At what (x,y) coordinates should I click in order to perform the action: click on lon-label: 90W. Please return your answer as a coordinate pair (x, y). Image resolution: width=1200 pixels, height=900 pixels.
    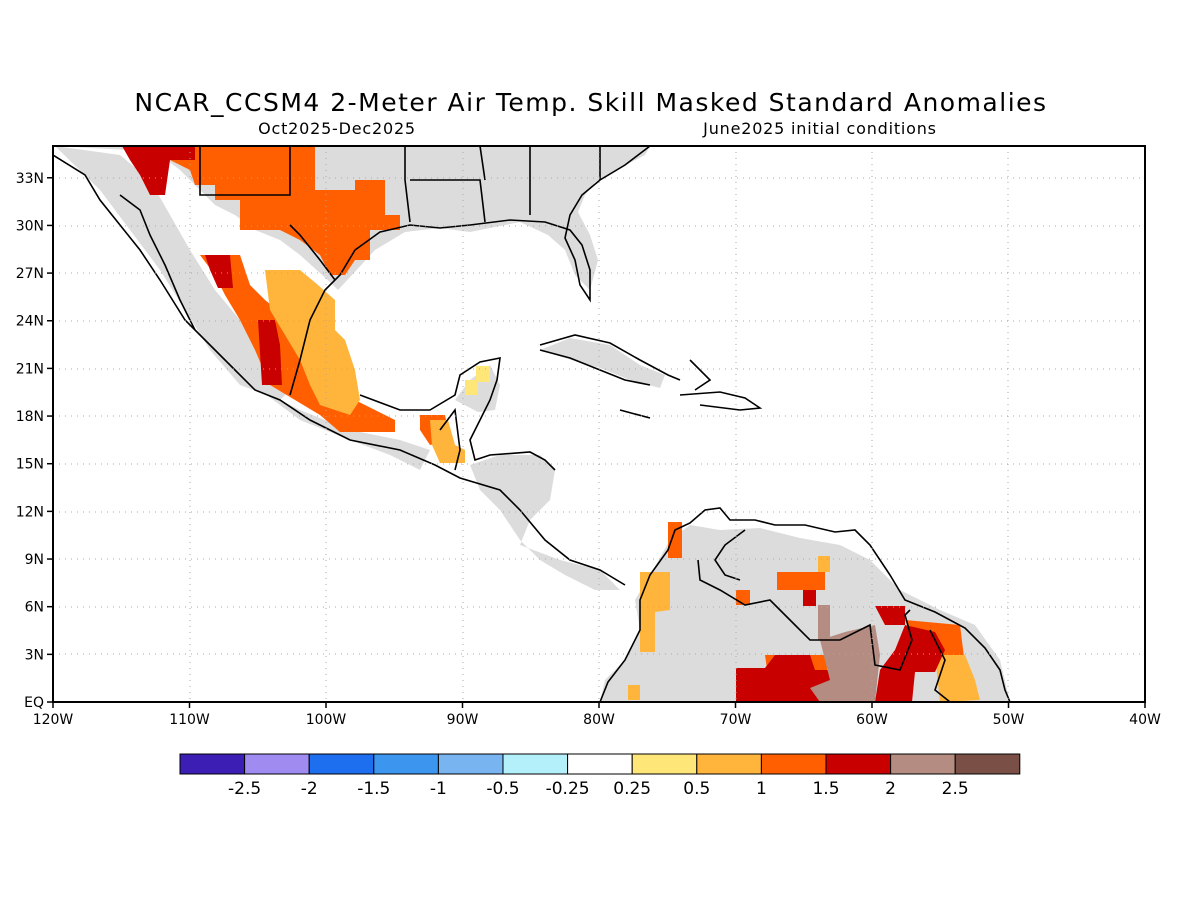
    Looking at the image, I should click on (463, 720).